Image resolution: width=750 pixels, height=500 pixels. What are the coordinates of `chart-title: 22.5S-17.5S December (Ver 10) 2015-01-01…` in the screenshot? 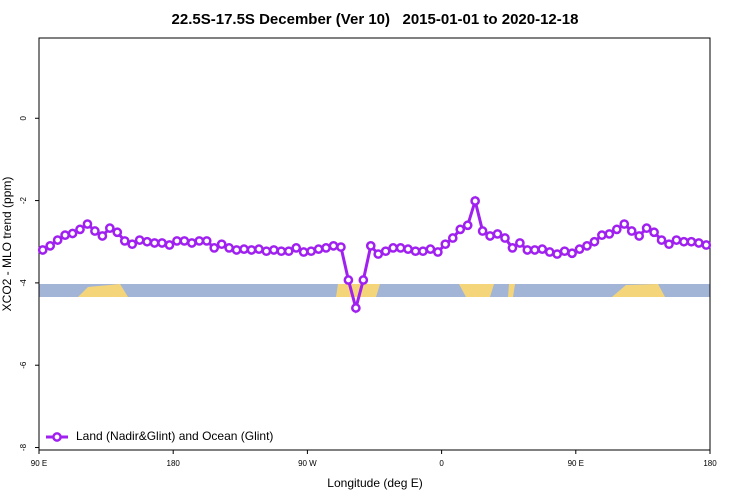 It's located at (375, 19).